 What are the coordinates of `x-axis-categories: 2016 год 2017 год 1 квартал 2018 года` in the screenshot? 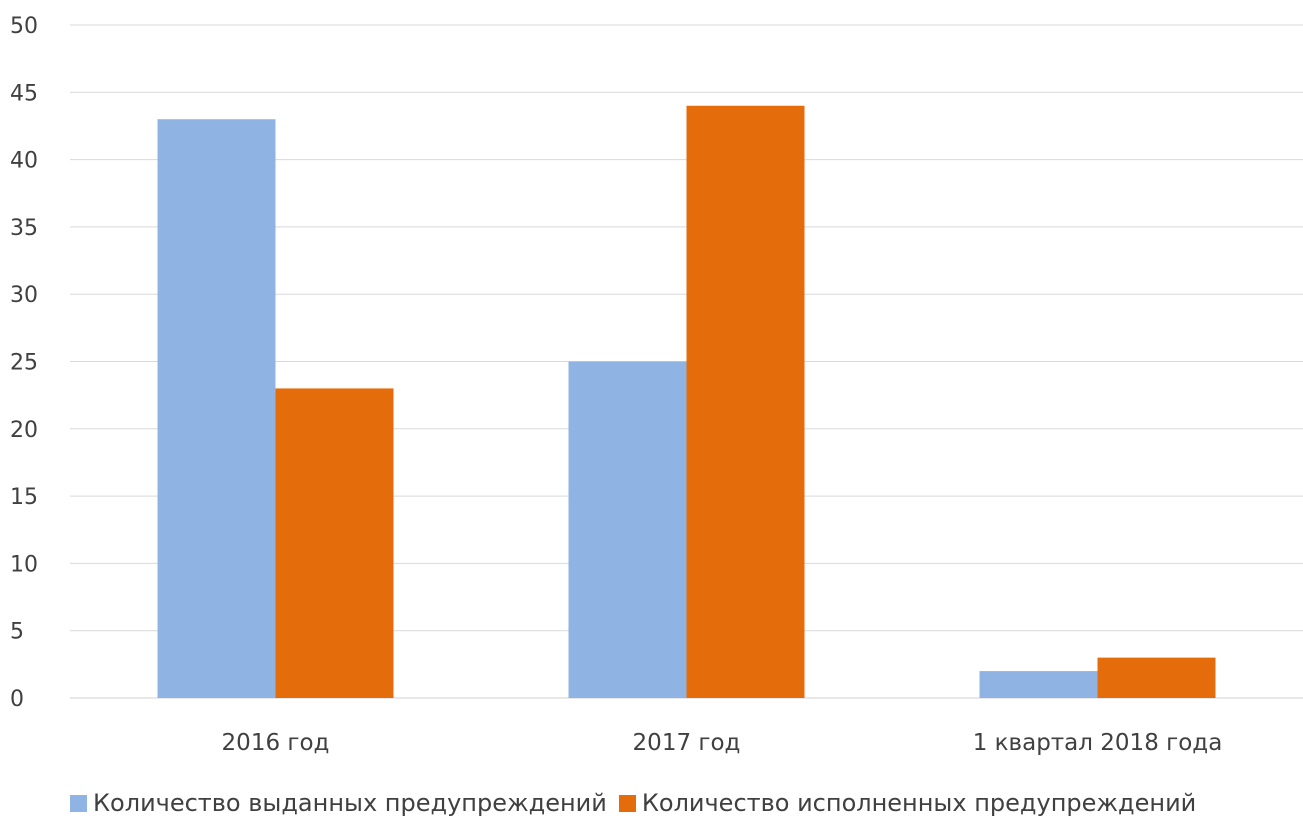 It's located at (722, 743).